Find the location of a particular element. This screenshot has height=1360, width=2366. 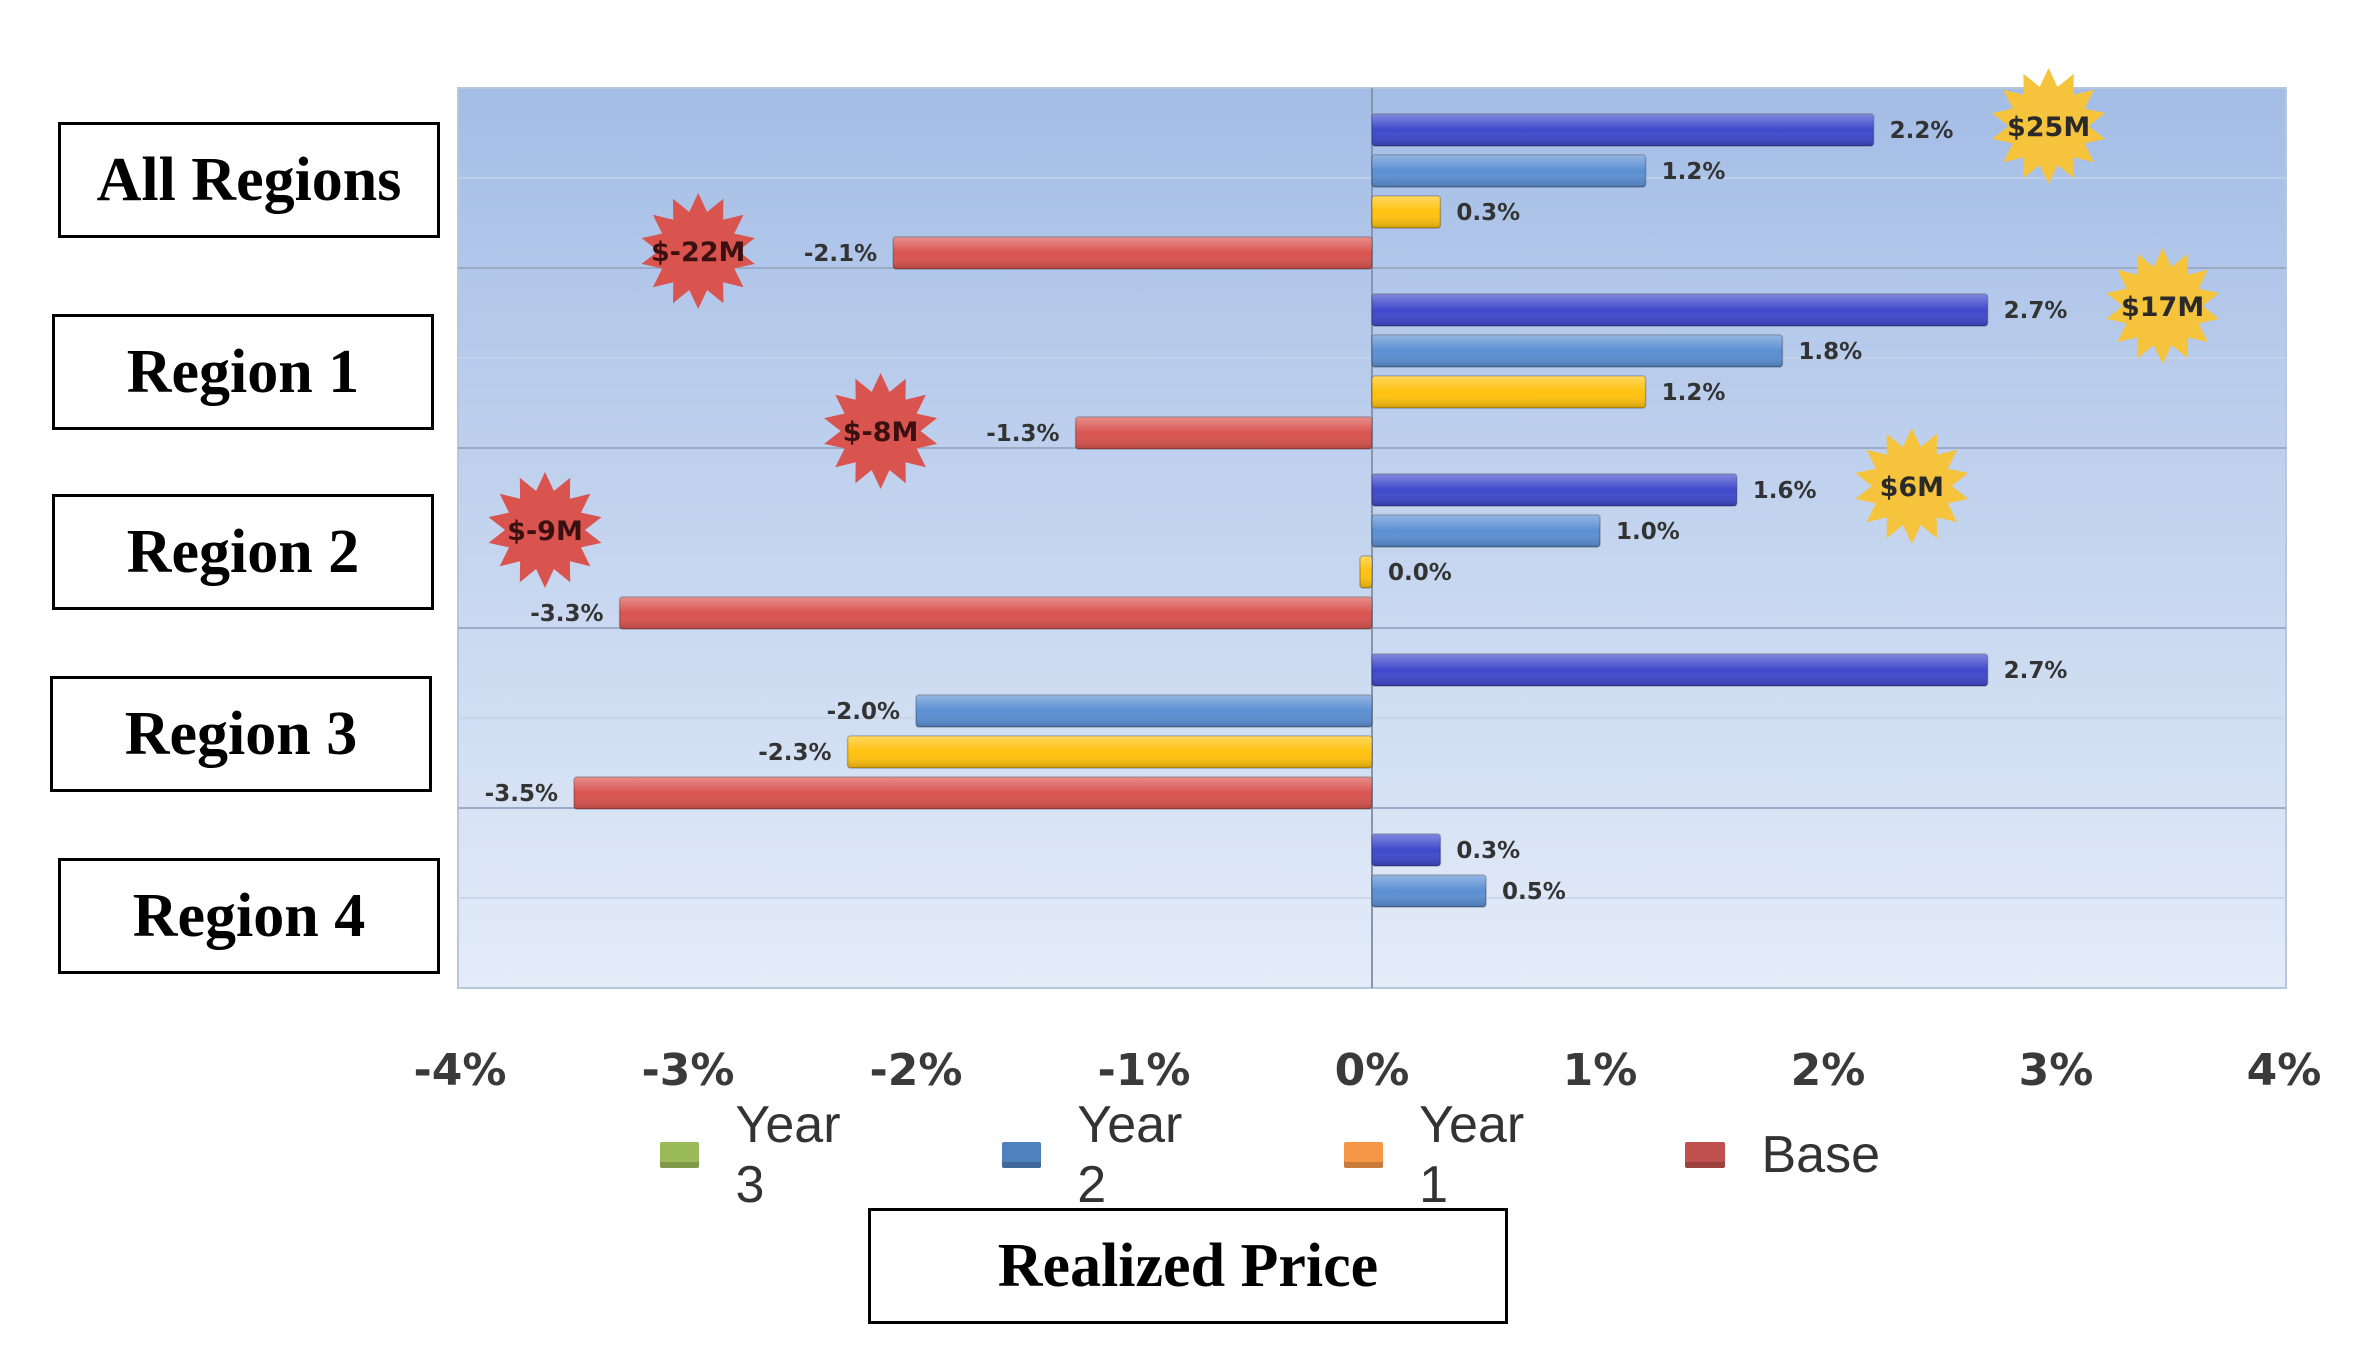

x-tick-label: -1% is located at coordinates (1144, 1070).